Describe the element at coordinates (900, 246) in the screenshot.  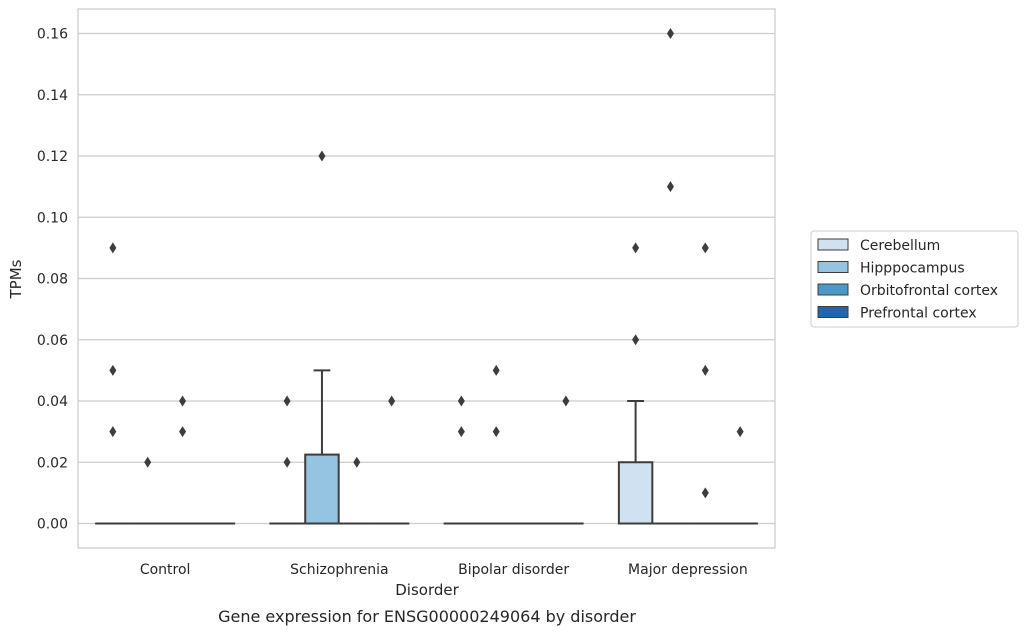
I see `legend-label: Cerebellum` at that location.